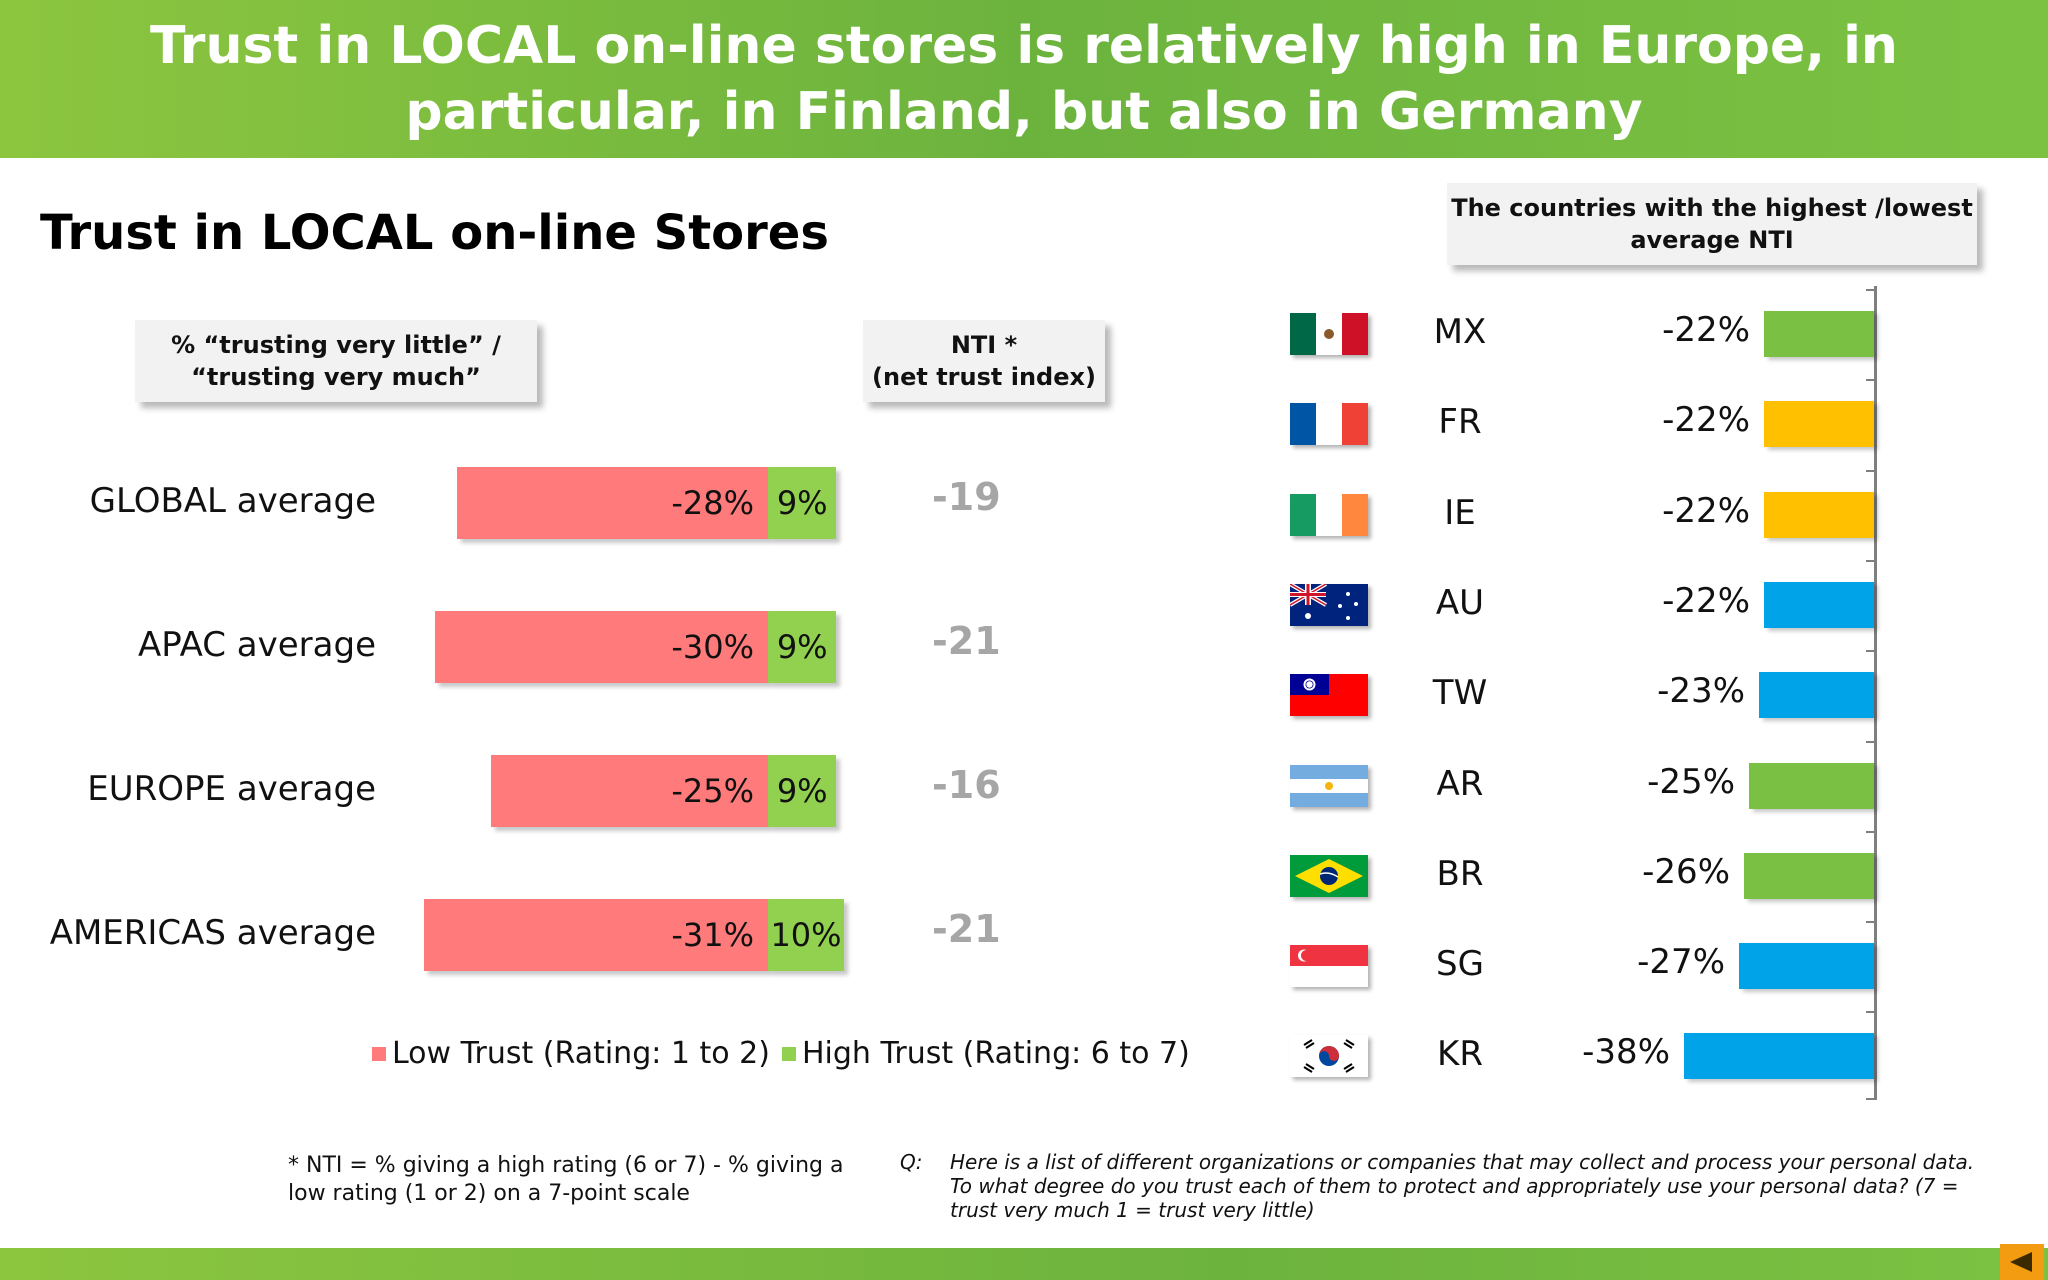 The height and width of the screenshot is (1280, 2048). What do you see at coordinates (1460, 783) in the screenshot?
I see `country-code-ar: AR` at bounding box center [1460, 783].